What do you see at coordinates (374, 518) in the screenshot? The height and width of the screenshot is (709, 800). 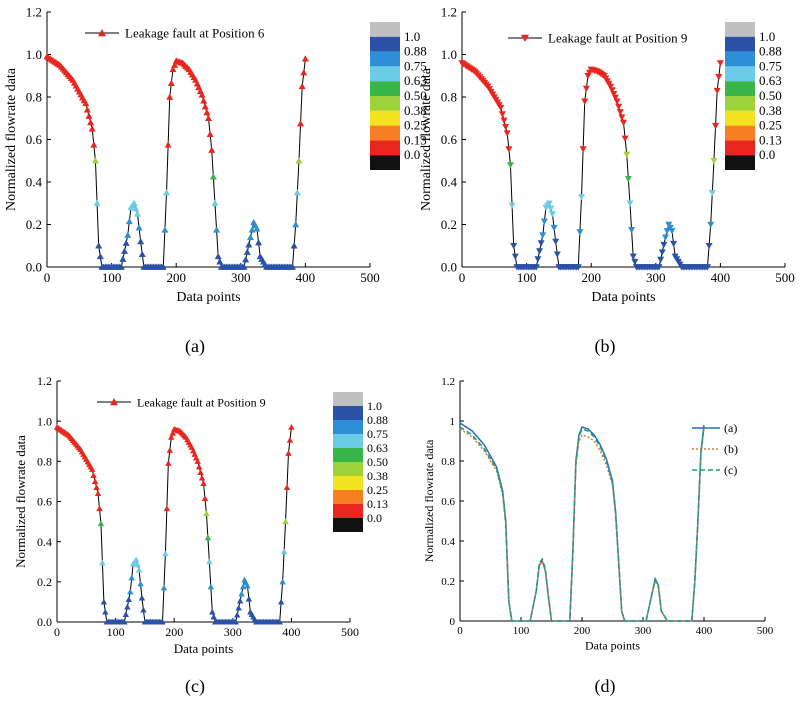 I see `colorbar-tick-label: 0.0` at bounding box center [374, 518].